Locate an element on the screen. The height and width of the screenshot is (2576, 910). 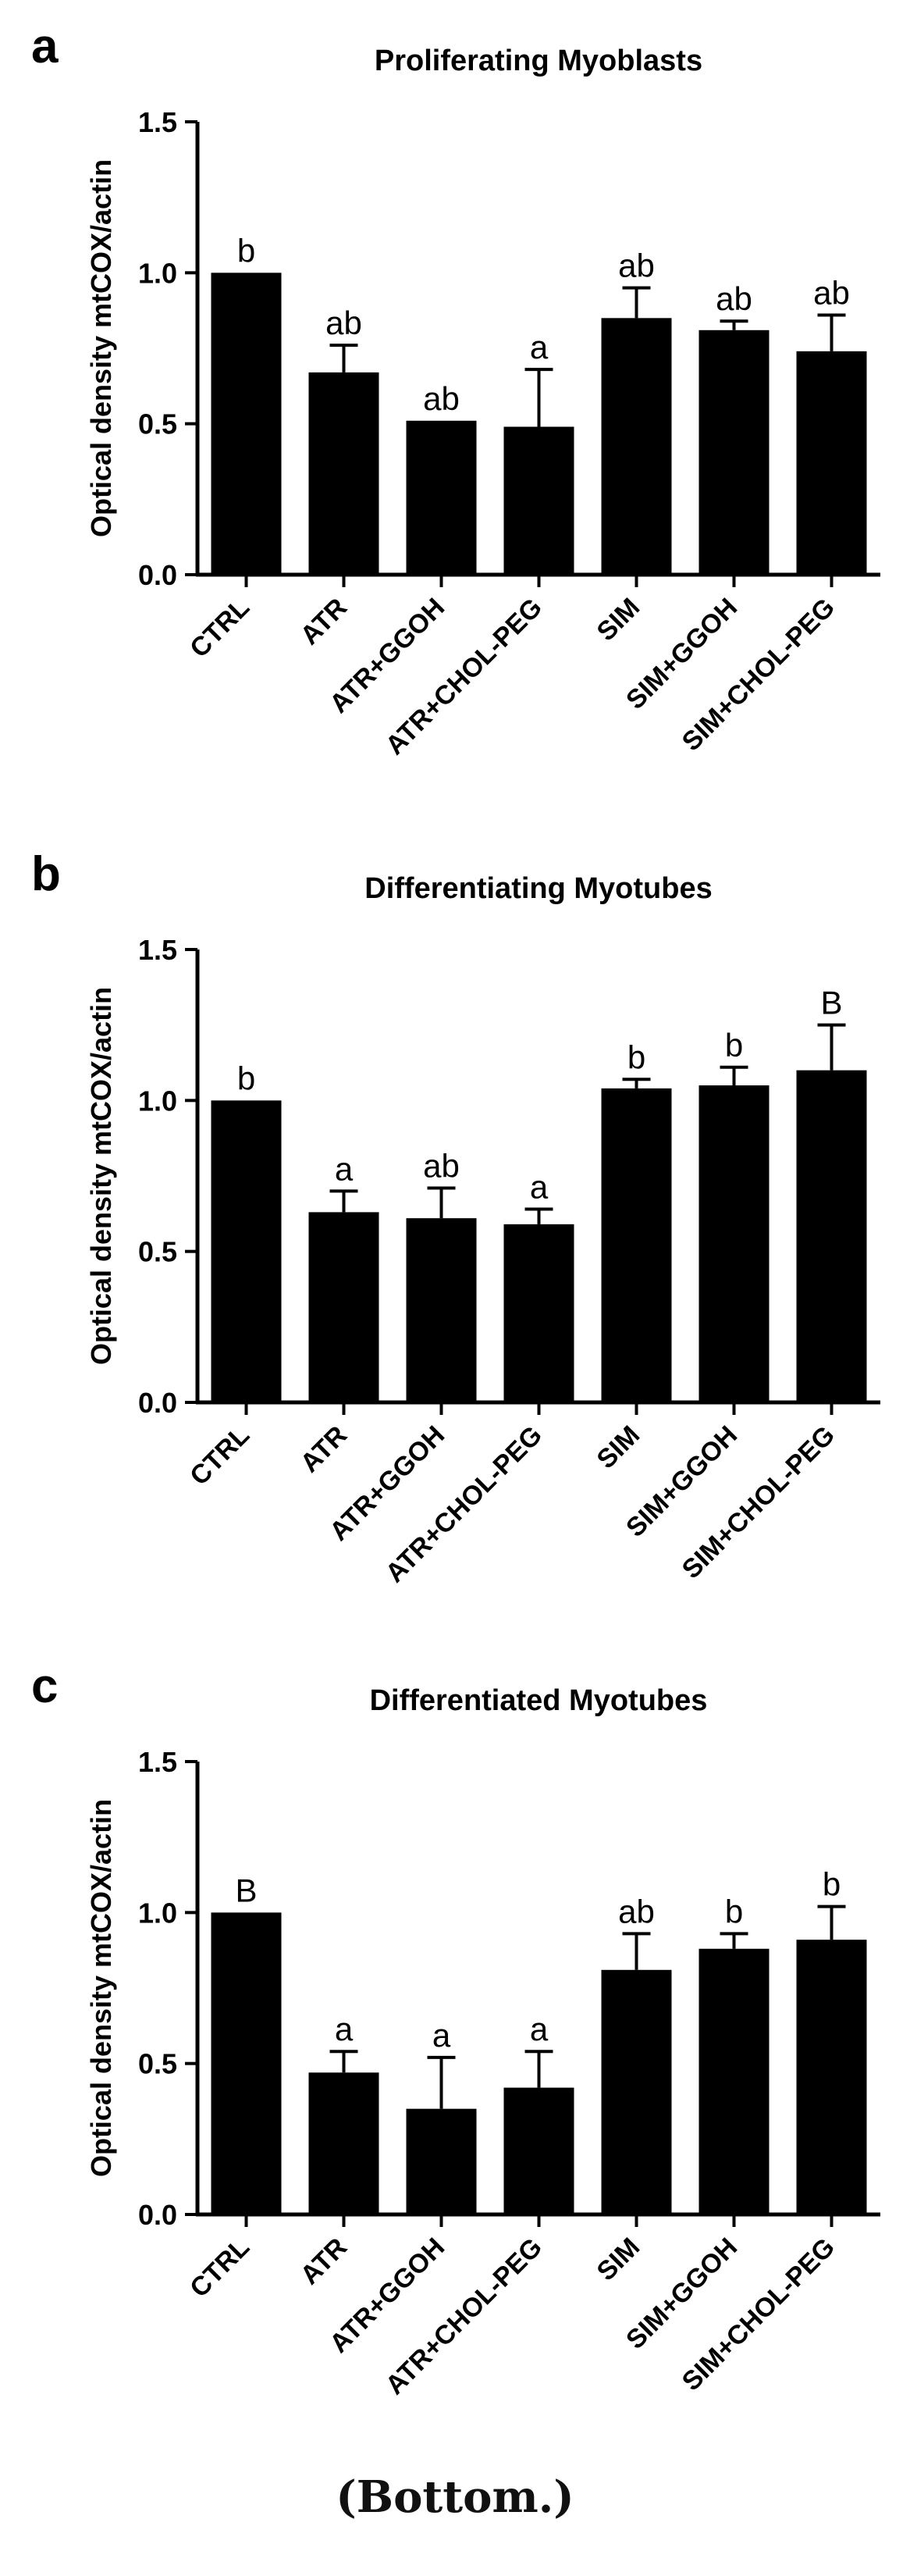
panel-label: b is located at coordinates (46, 874).